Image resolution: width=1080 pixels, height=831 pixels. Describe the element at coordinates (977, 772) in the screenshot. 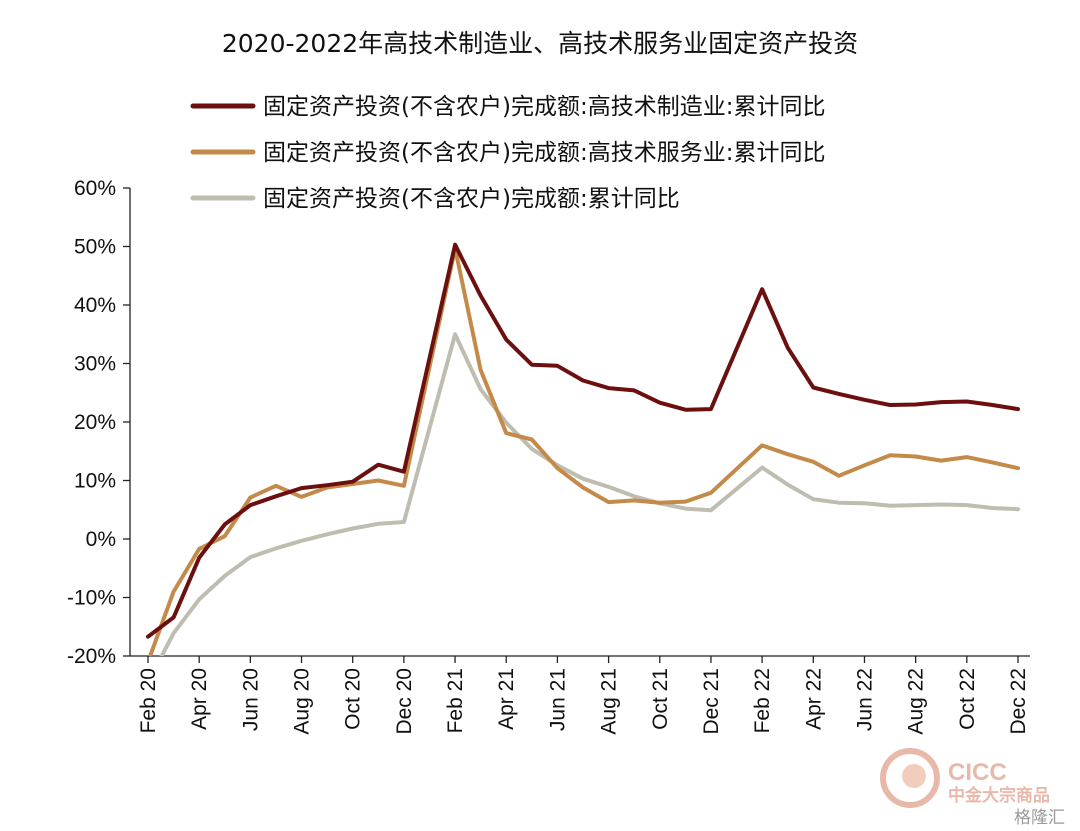

I see `watermark-brand-en: CICC` at that location.